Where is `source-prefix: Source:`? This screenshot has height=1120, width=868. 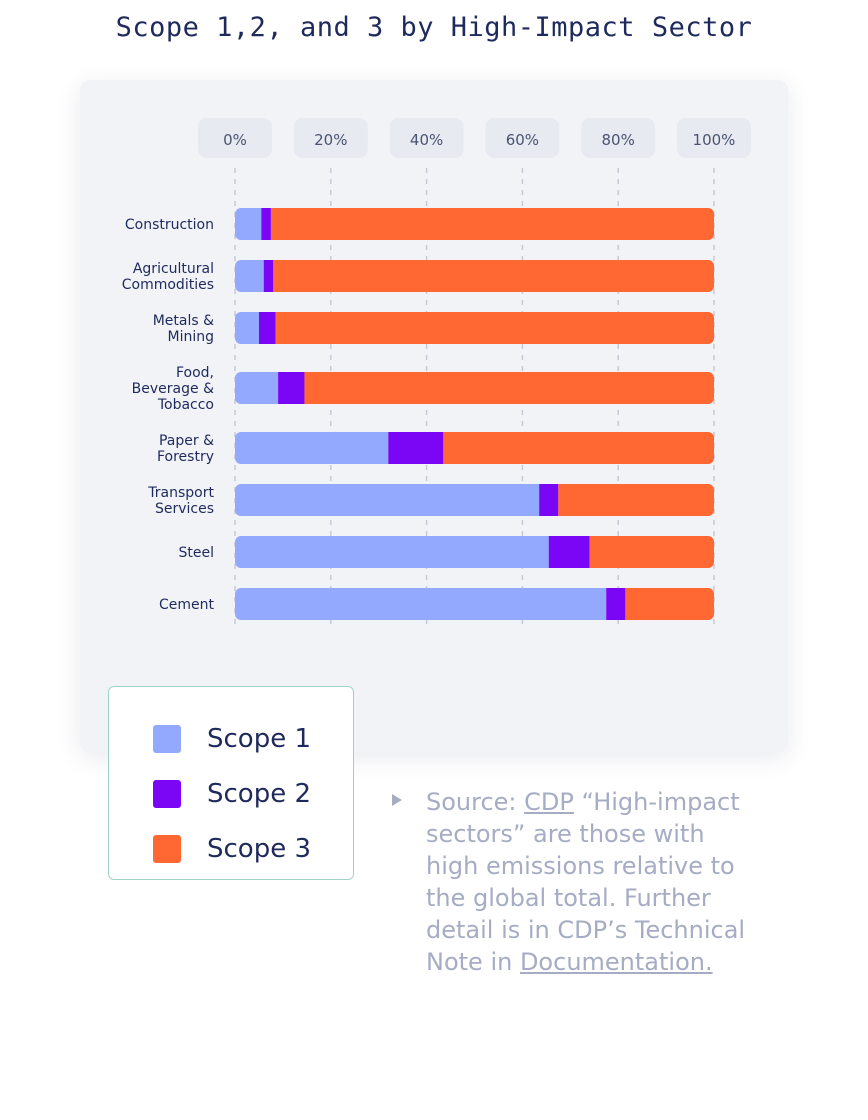
source-prefix: Source: is located at coordinates (475, 802).